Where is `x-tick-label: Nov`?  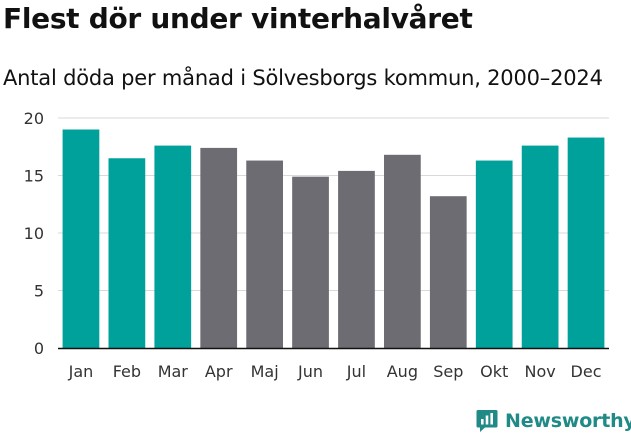
x-tick-label: Nov is located at coordinates (540, 371).